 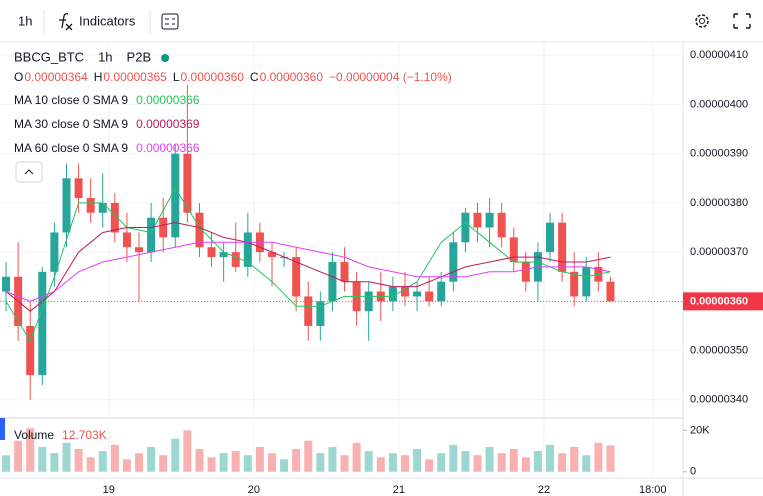 What do you see at coordinates (29, 172) in the screenshot?
I see `collapse-legend-button` at bounding box center [29, 172].